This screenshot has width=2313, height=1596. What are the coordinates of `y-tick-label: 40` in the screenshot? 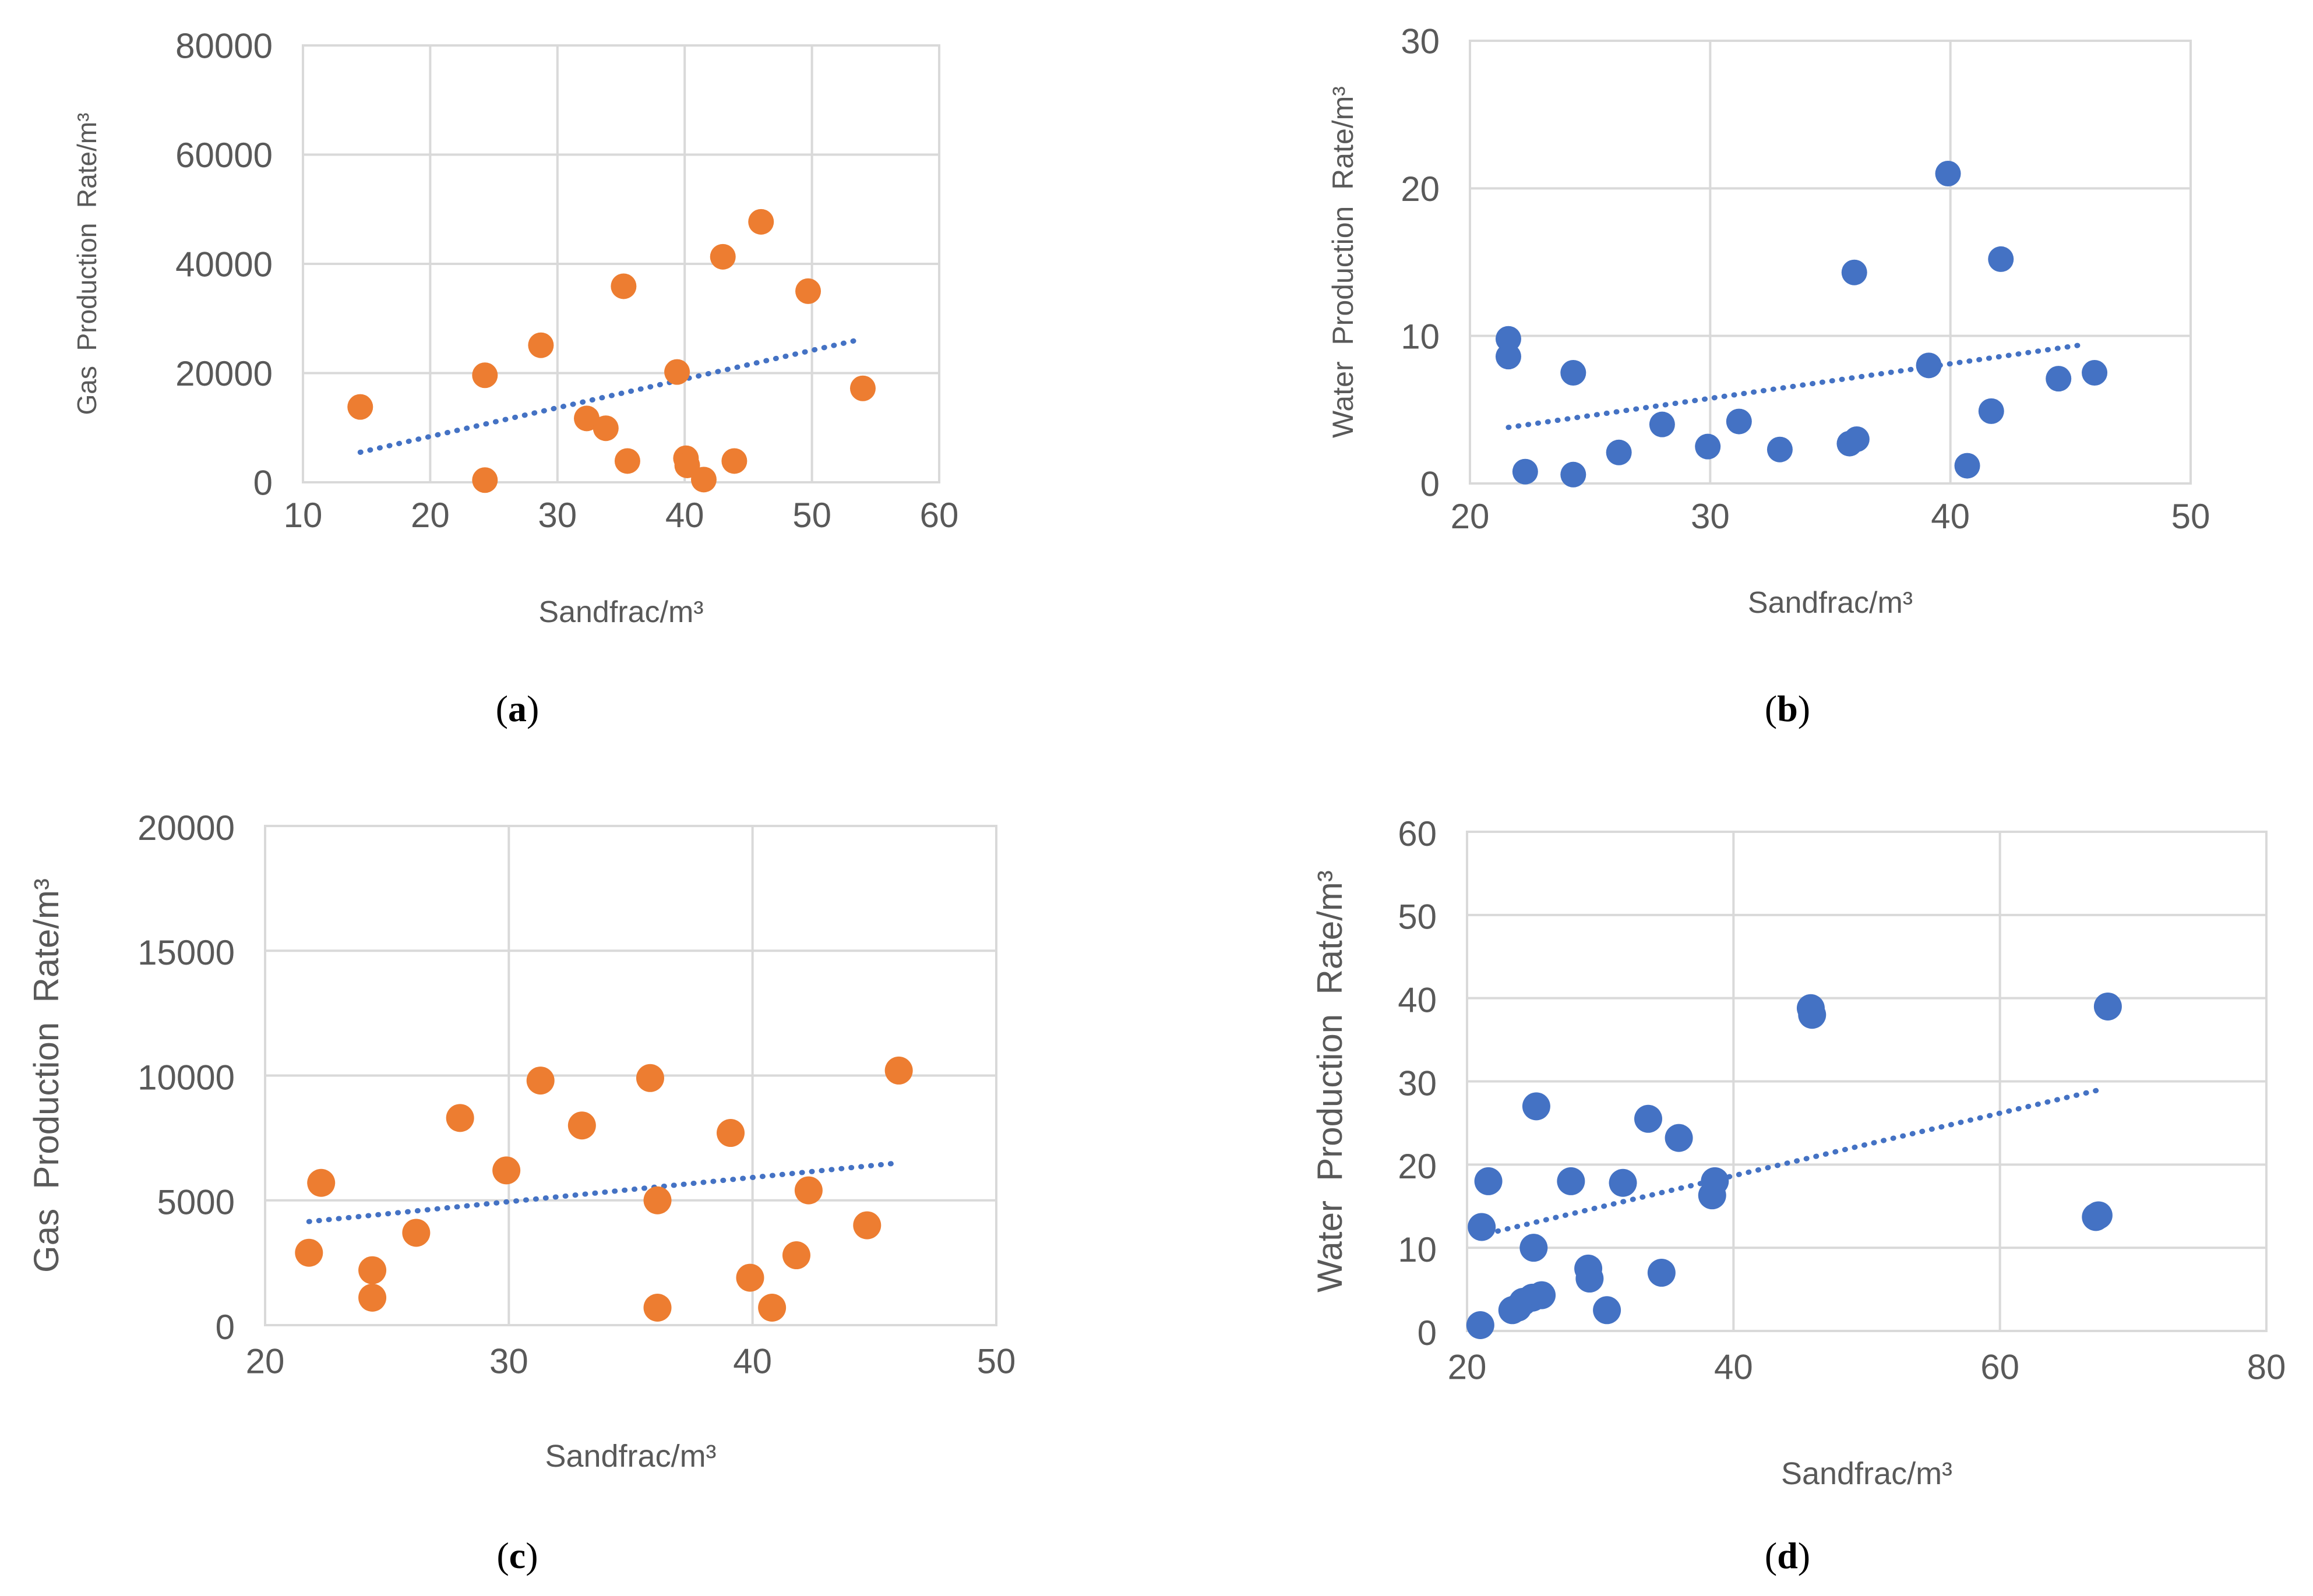 It's located at (1417, 1000).